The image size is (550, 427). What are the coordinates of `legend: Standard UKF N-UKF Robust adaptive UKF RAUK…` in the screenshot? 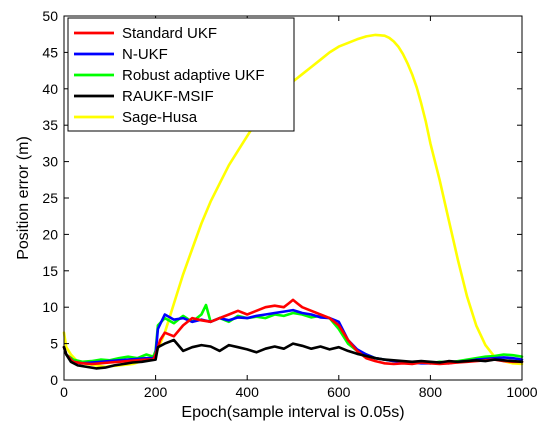 It's located at (181, 74).